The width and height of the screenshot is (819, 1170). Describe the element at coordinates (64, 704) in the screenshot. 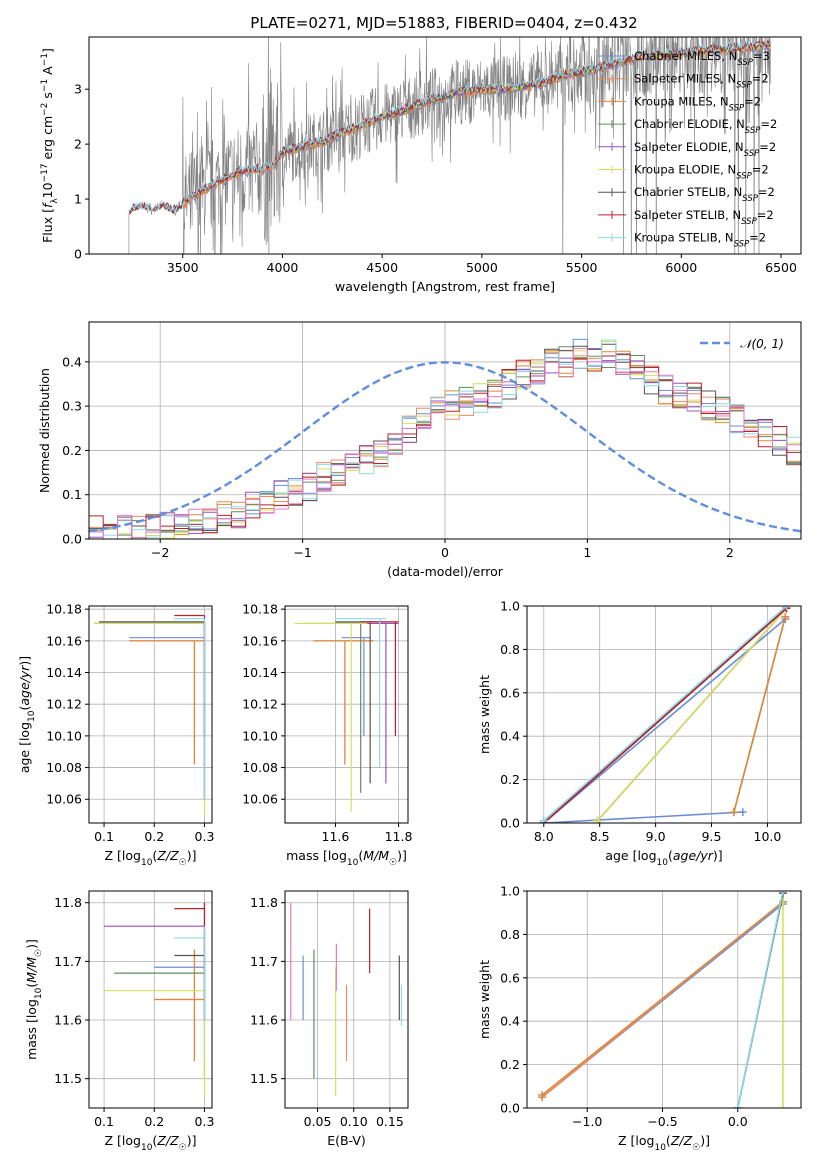

I see `y-tick-label: 10.12` at that location.